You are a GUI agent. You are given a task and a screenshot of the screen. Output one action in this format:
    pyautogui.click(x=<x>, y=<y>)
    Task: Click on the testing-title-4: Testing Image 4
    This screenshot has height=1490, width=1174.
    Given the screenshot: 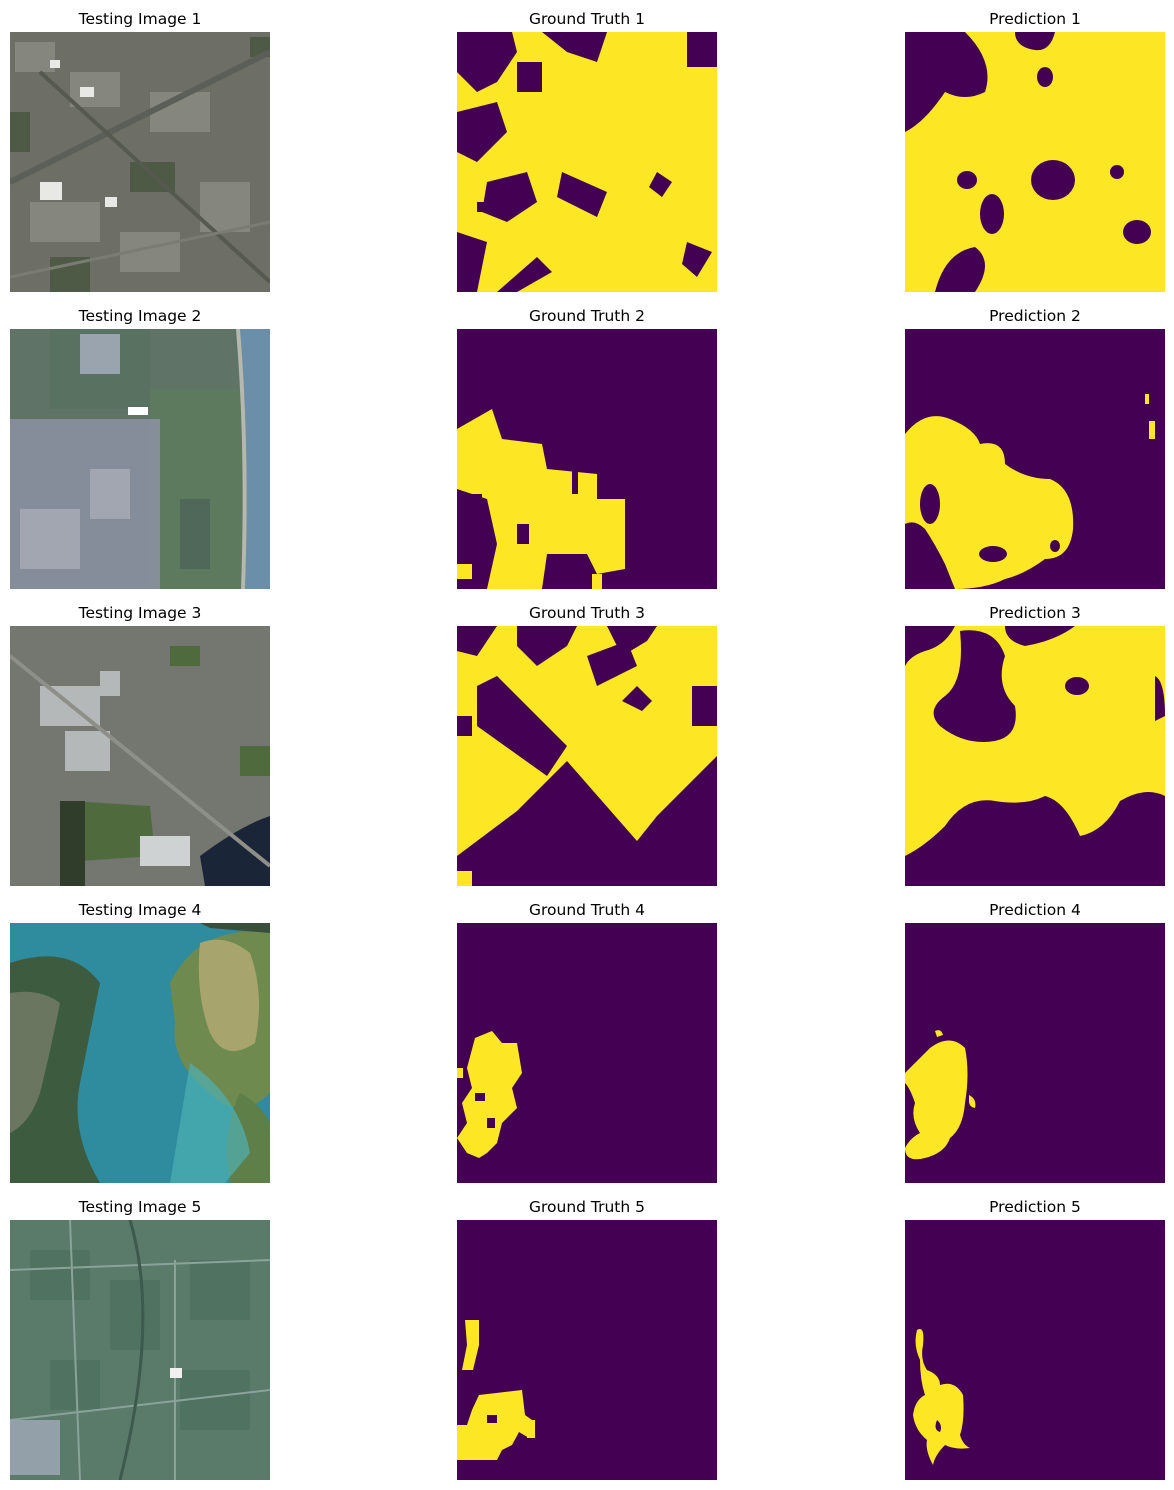 What is the action you would take?
    pyautogui.click(x=140, y=910)
    